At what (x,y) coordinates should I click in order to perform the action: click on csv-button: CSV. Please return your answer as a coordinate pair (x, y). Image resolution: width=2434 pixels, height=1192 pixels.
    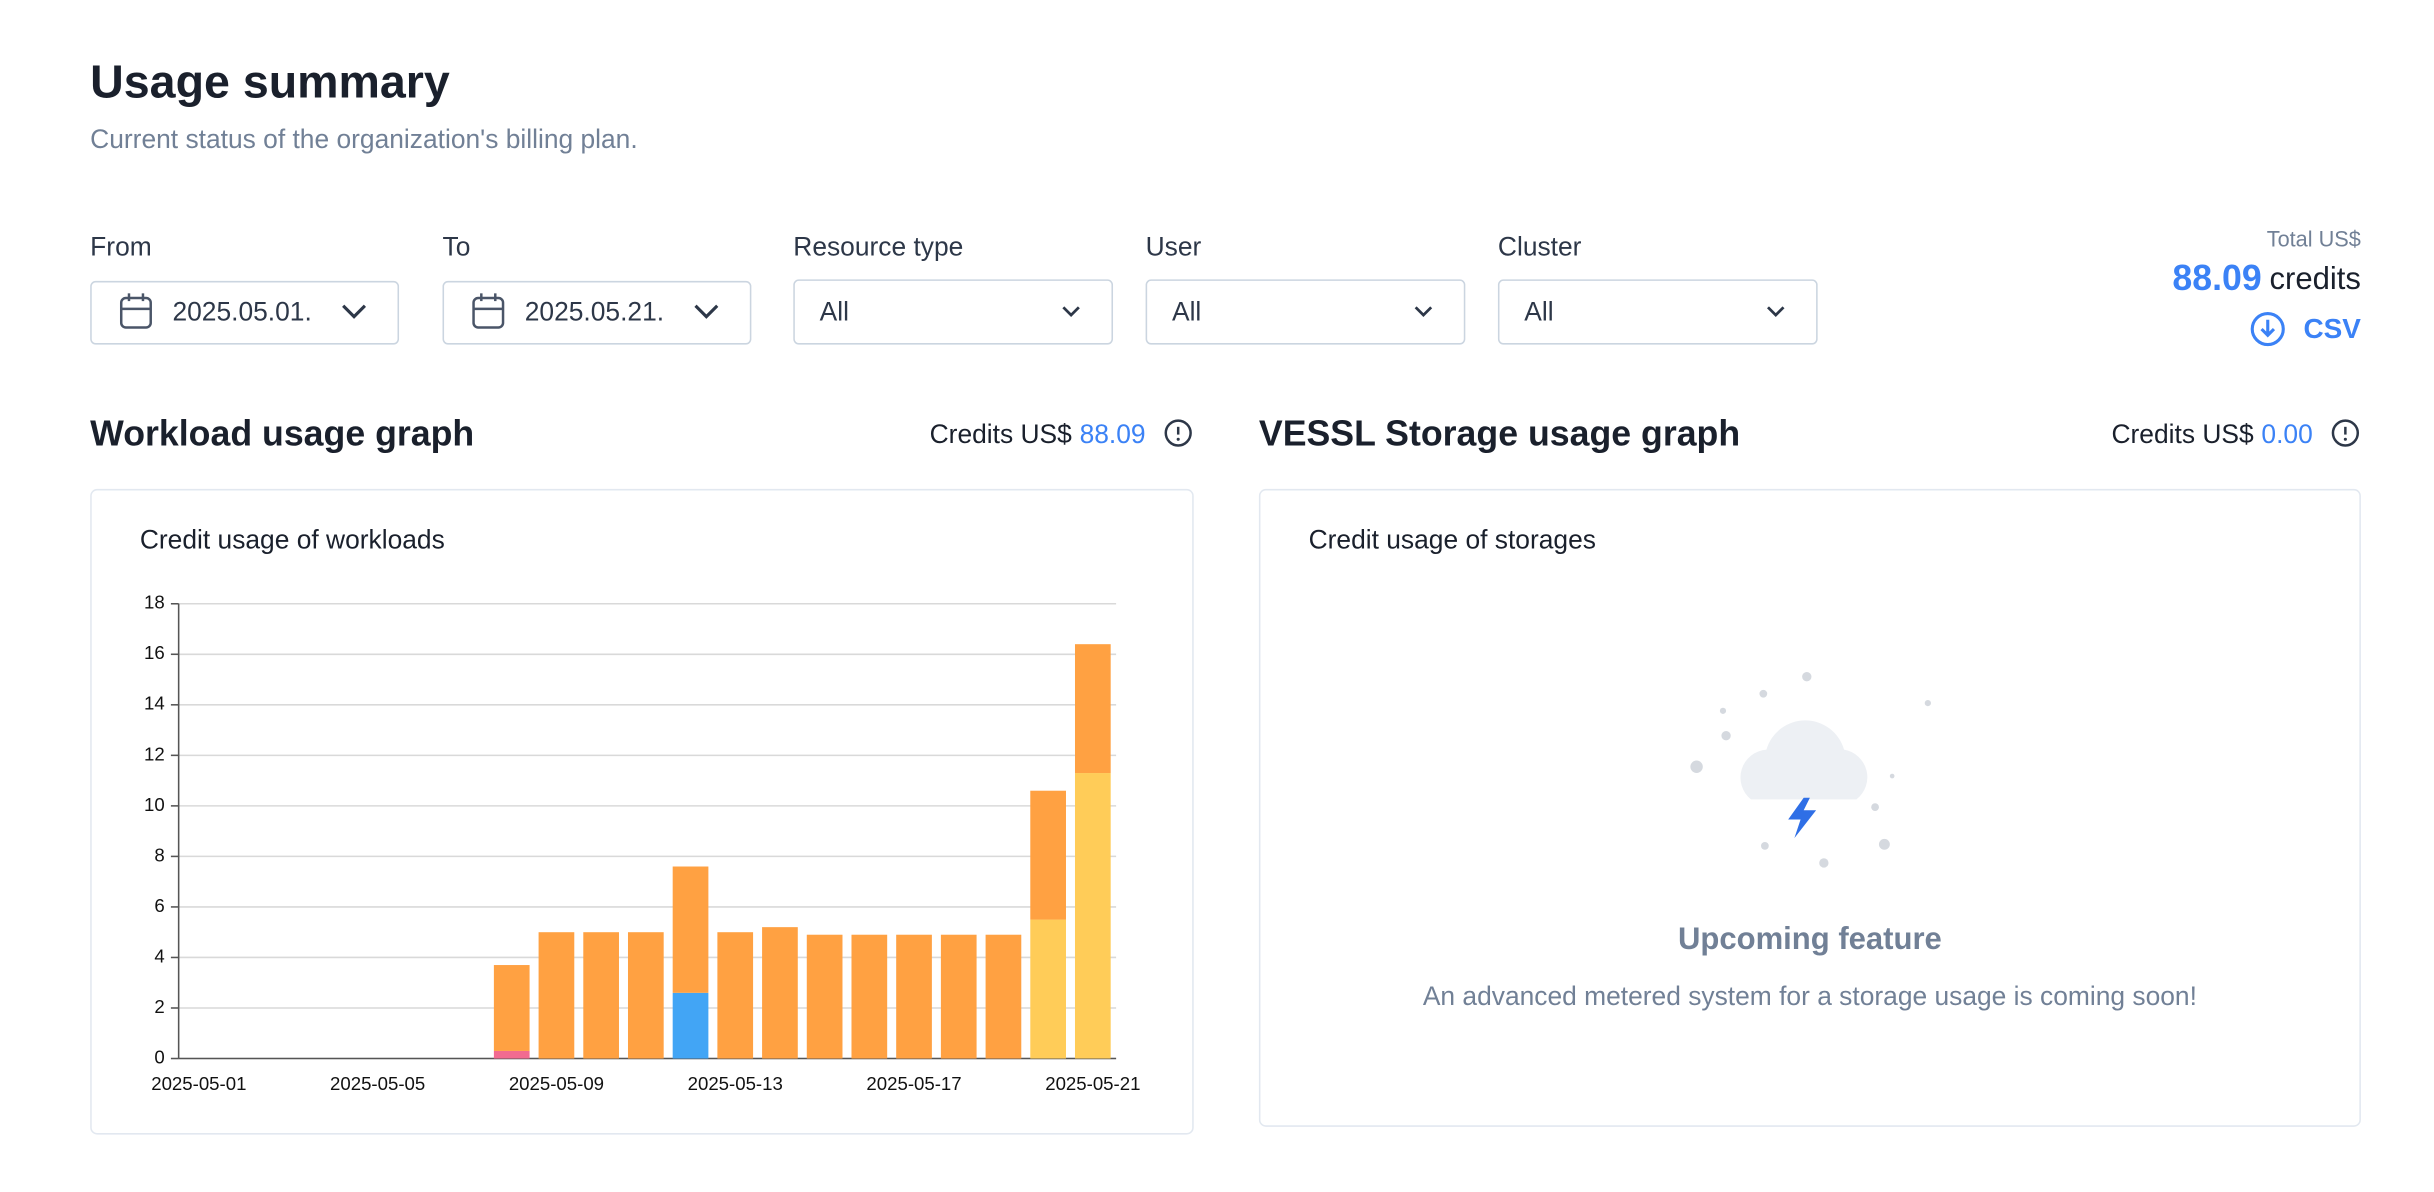
    Looking at the image, I should click on (2305, 329).